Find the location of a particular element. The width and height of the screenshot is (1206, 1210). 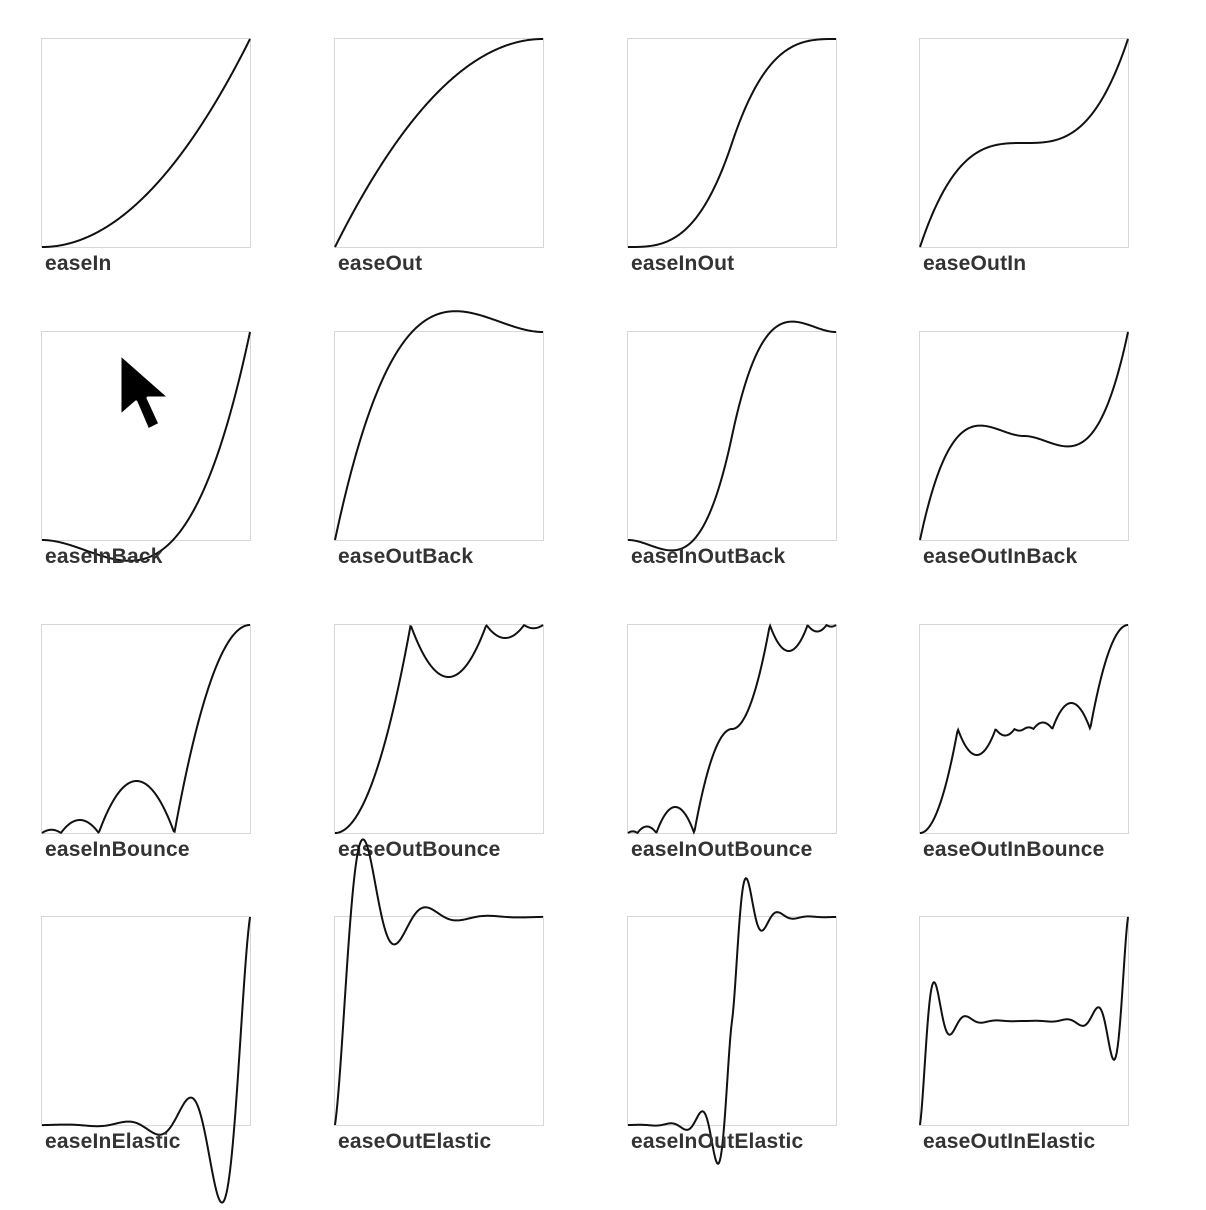

panel-easeInOut: easeInOut is located at coordinates (732, 158).